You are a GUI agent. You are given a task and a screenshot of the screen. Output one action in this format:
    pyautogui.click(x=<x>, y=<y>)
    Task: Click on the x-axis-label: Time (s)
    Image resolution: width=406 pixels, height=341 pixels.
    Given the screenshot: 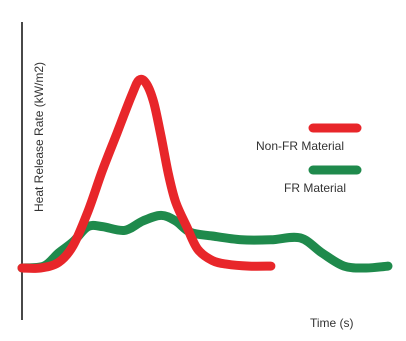 What is the action you would take?
    pyautogui.click(x=332, y=323)
    